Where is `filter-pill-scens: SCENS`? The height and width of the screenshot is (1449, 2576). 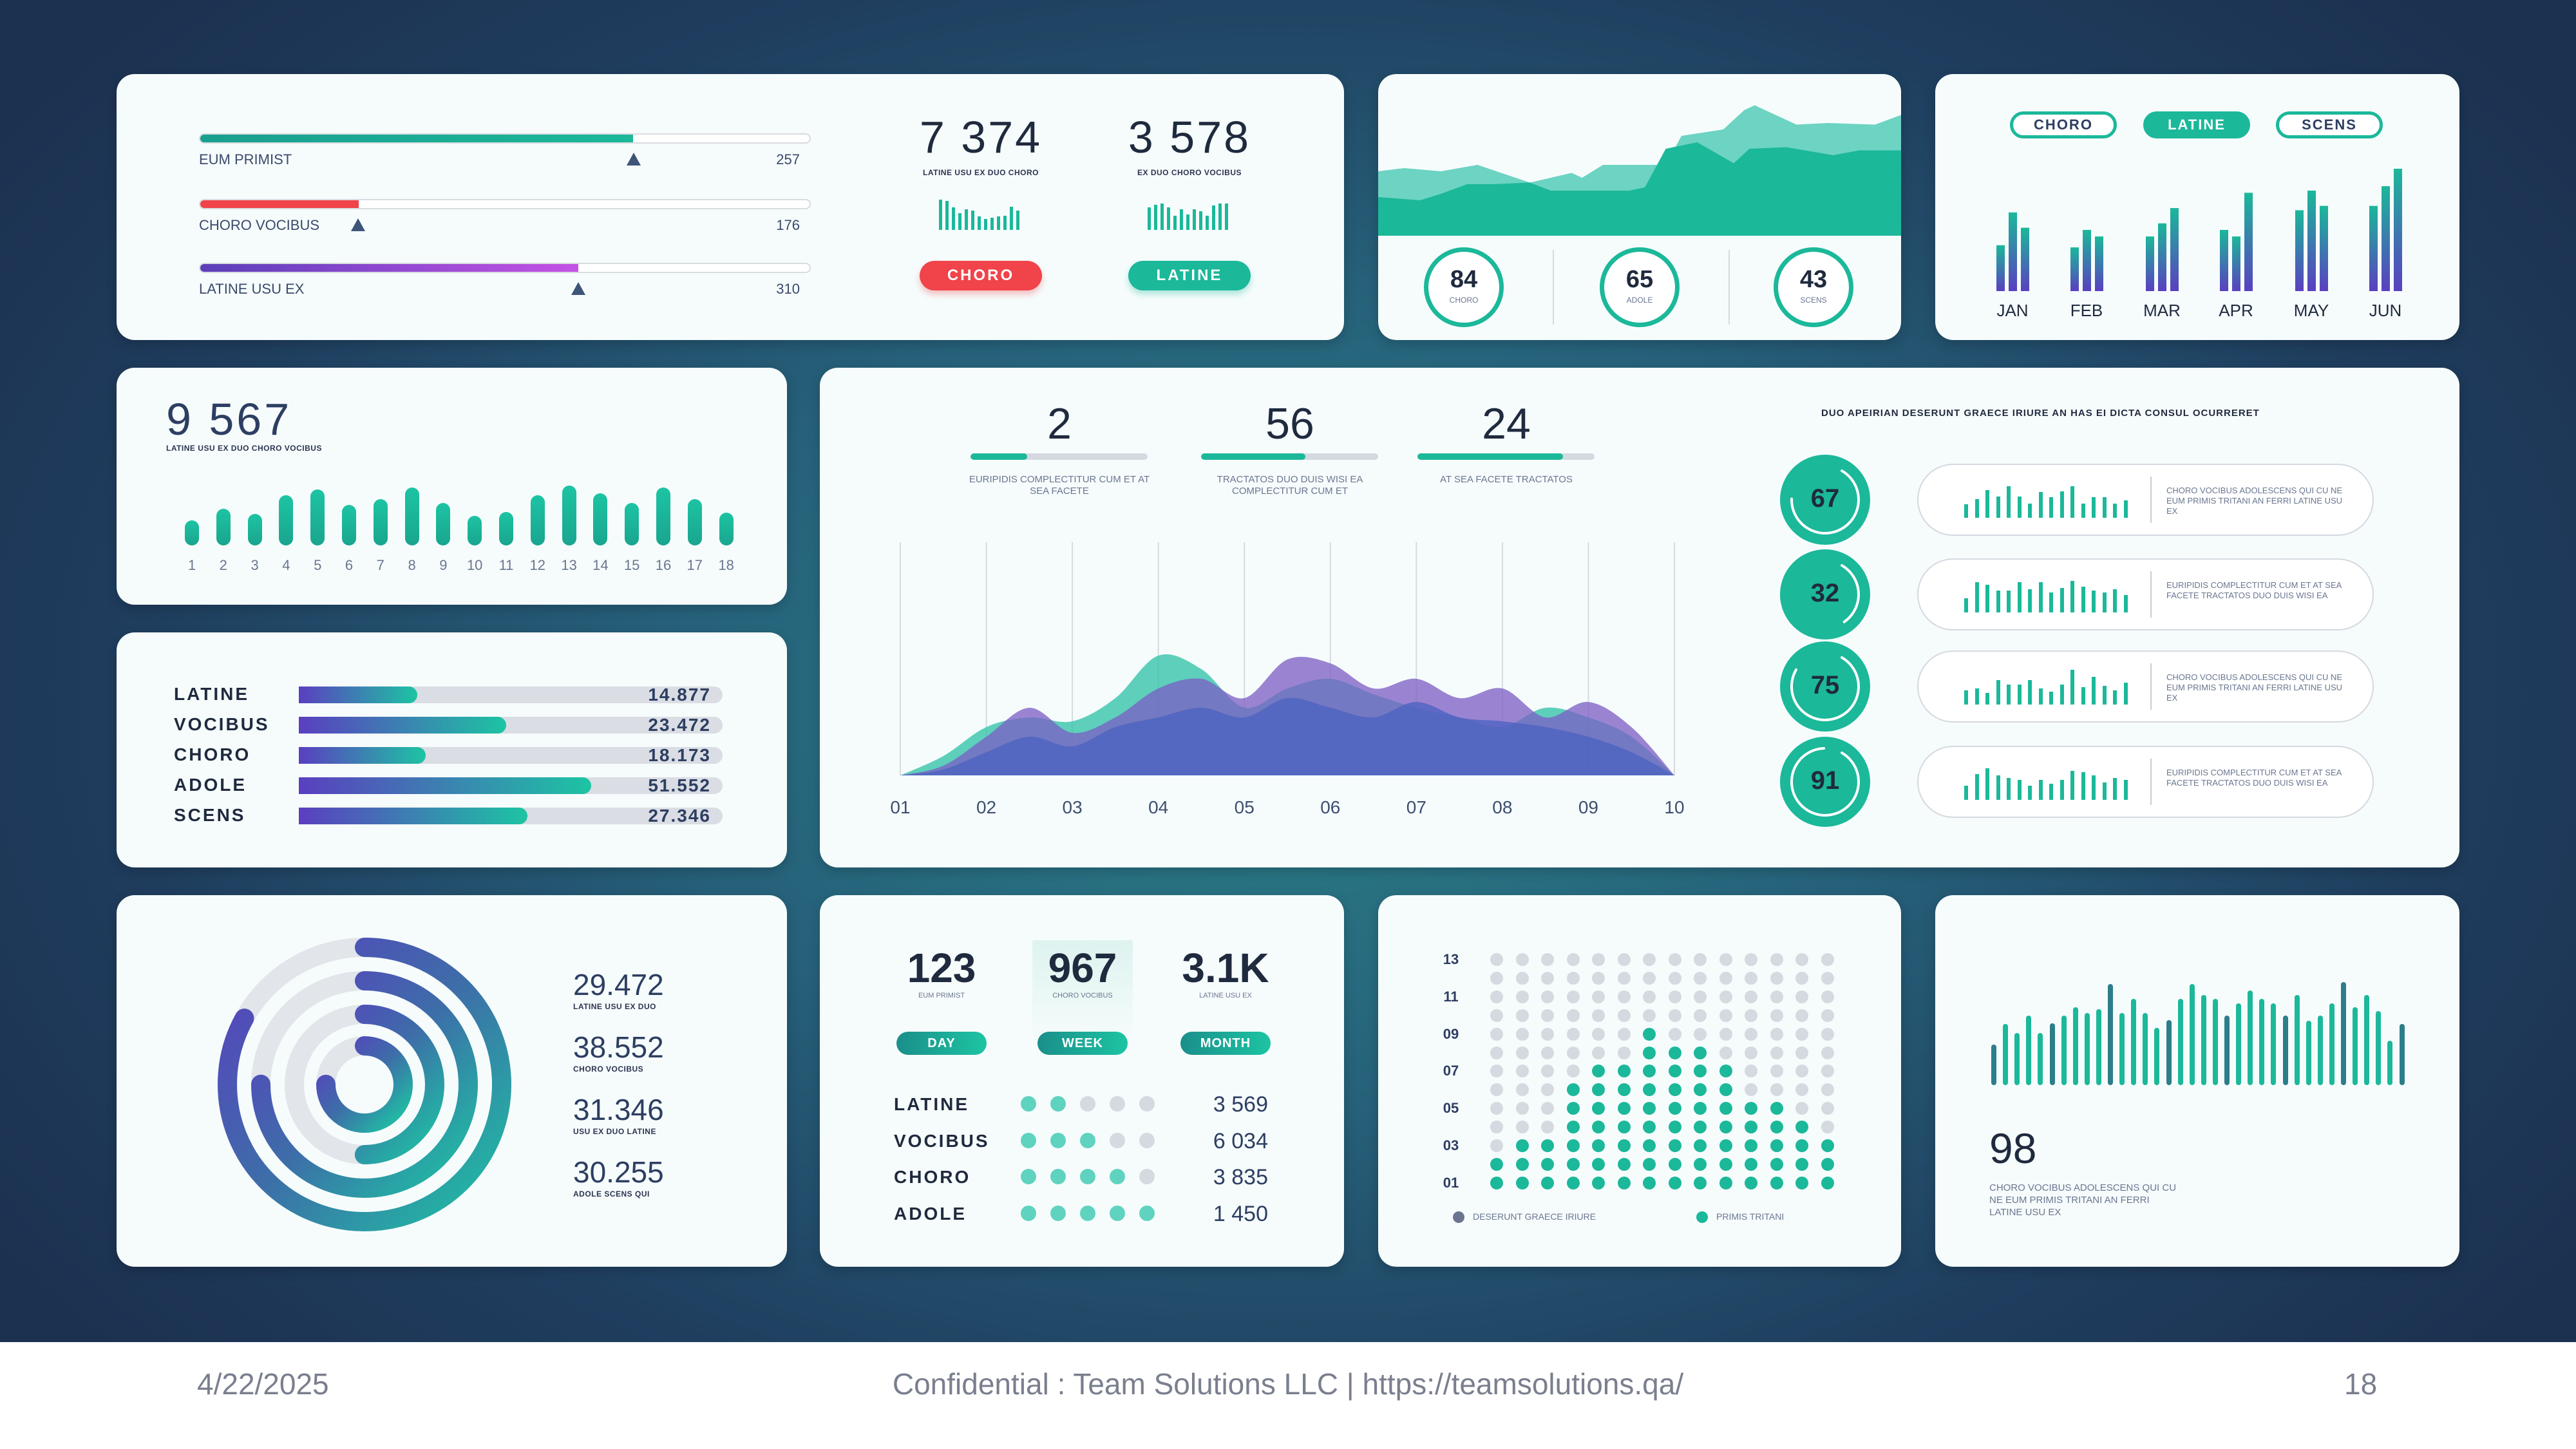 filter-pill-scens: SCENS is located at coordinates (2330, 124).